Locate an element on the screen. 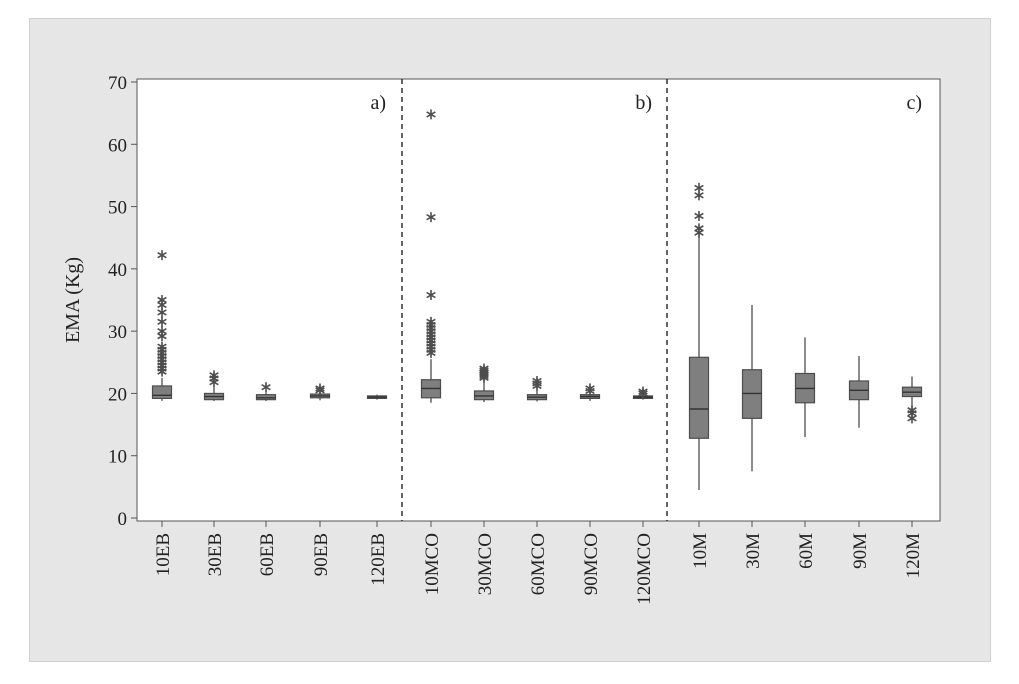  box-10MCO is located at coordinates (431, 256).